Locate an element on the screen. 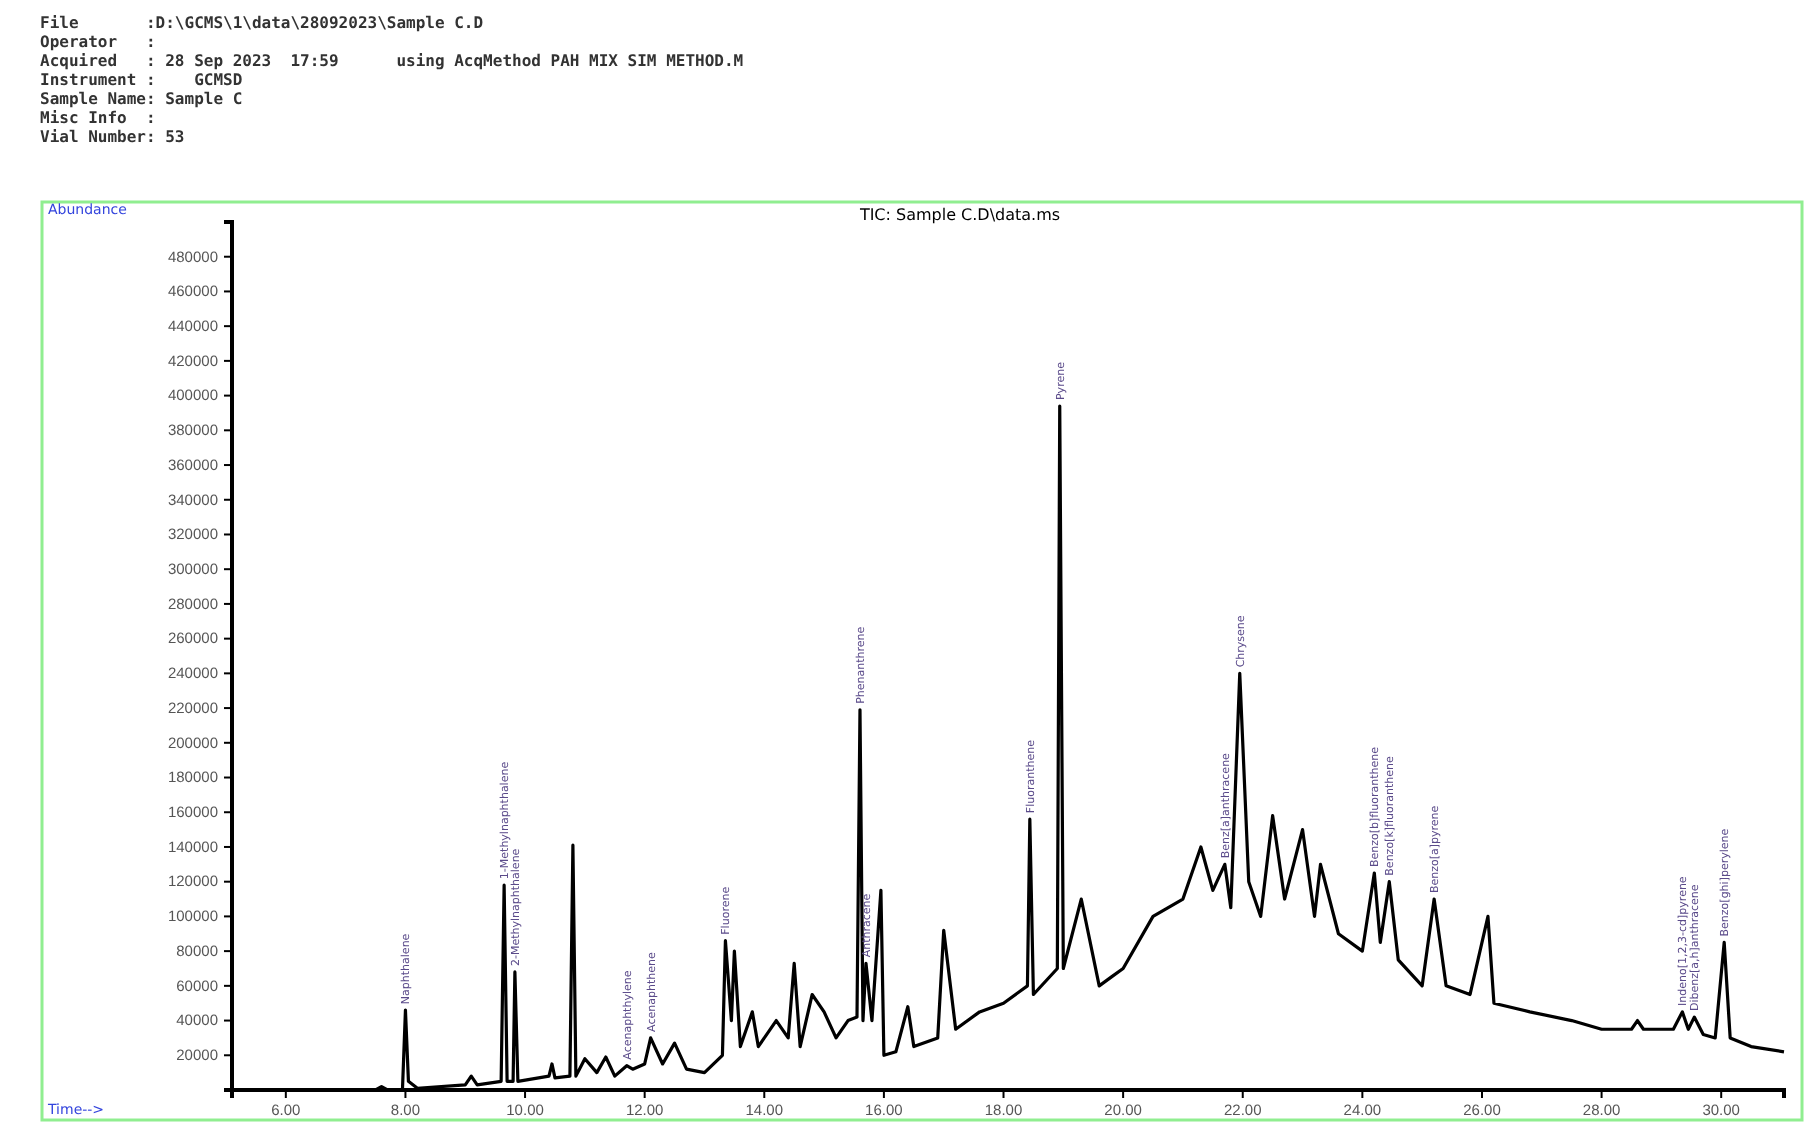  text: Vial Number: 53 is located at coordinates (112, 137).